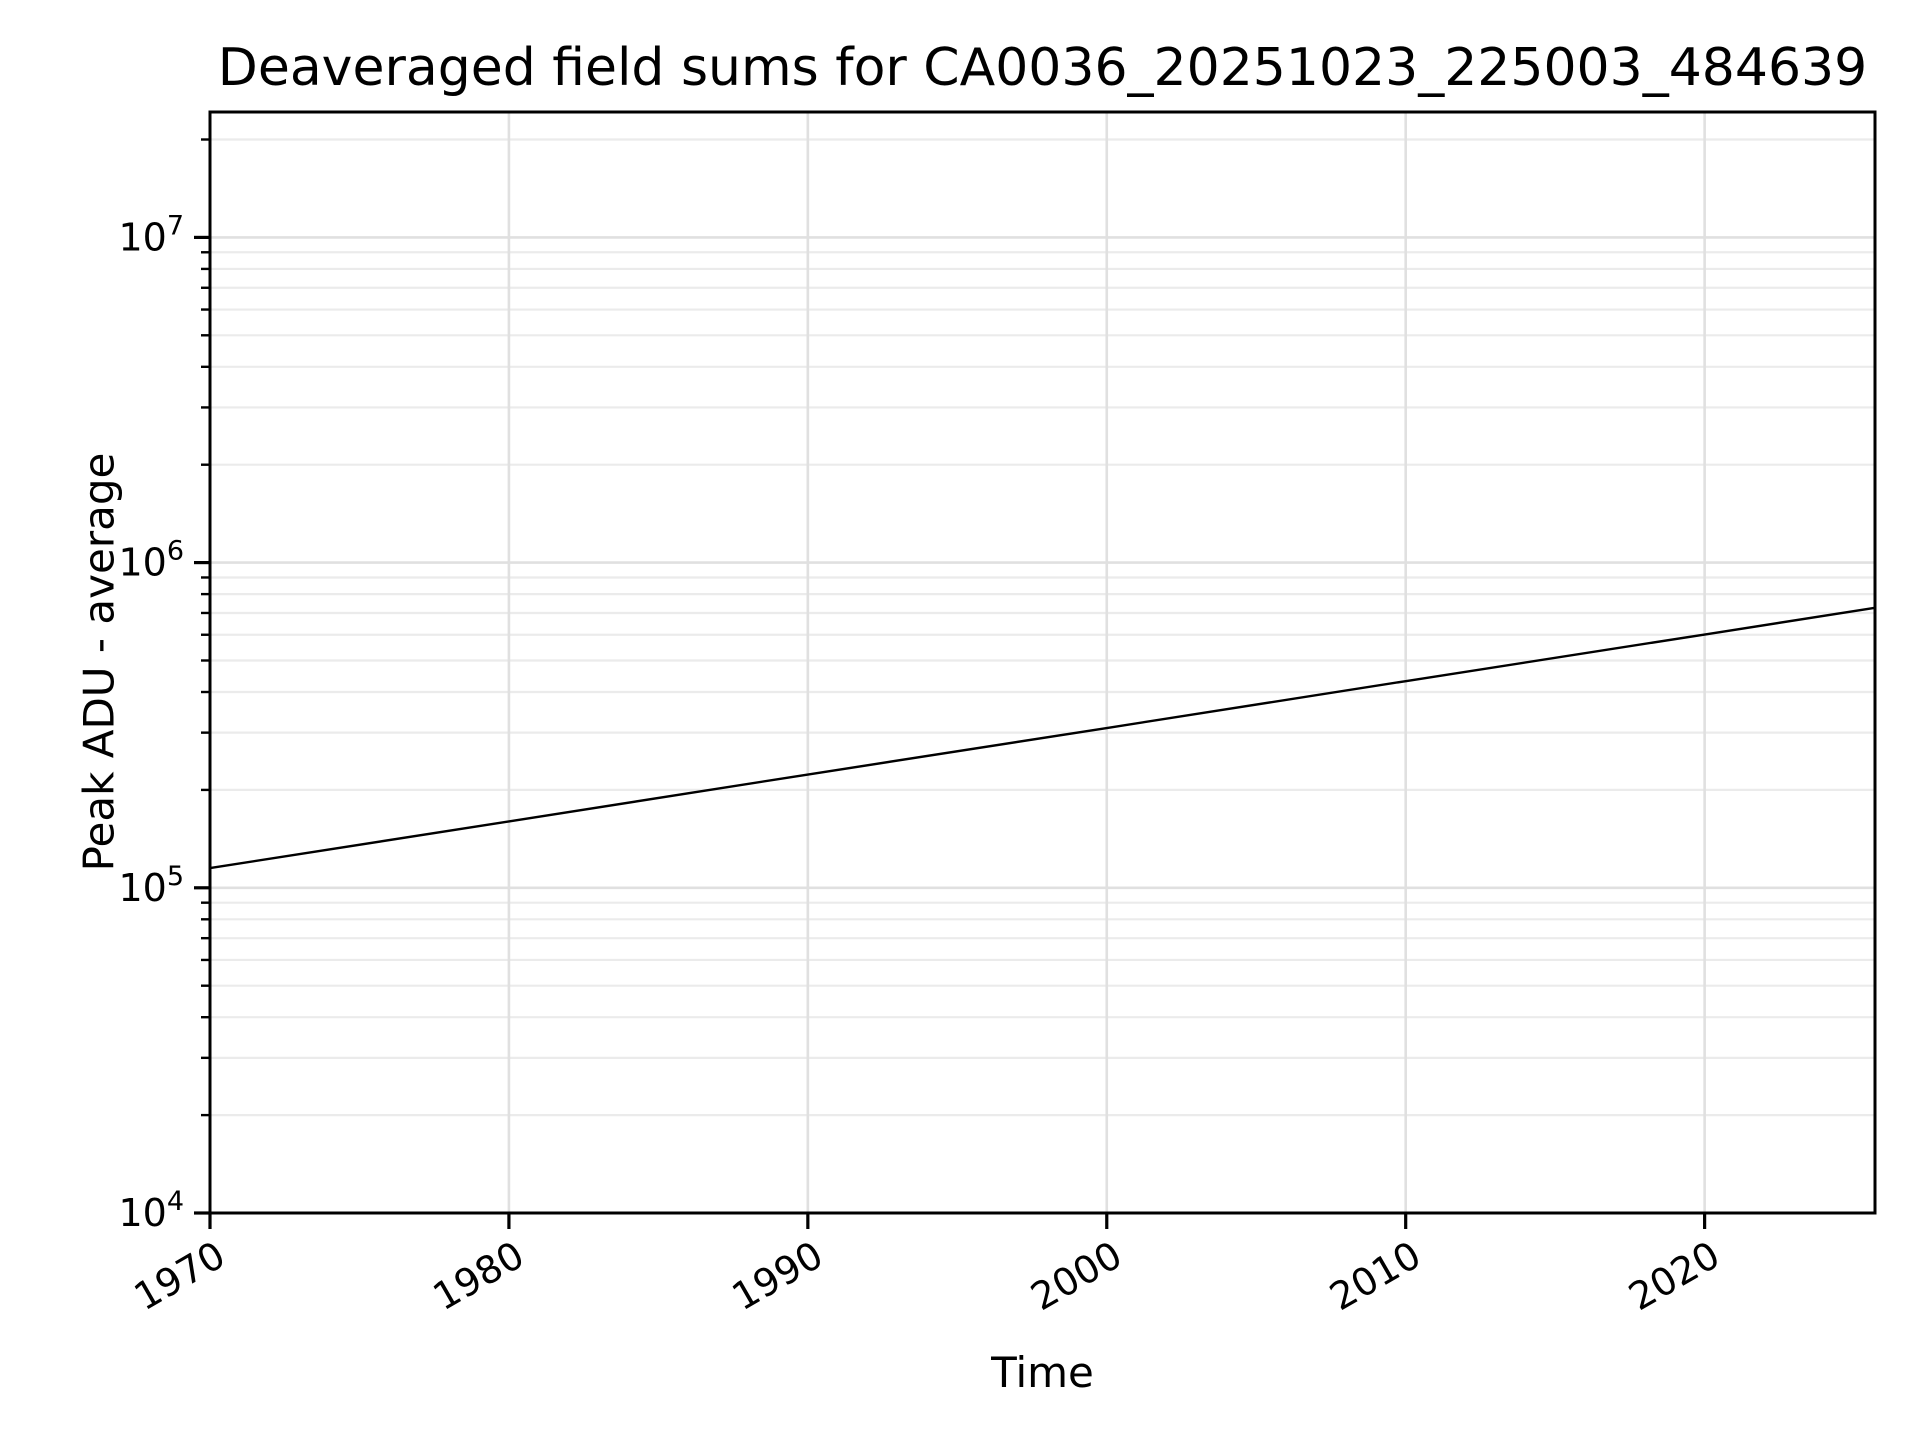 Image resolution: width=1920 pixels, height=1440 pixels. I want to click on x-tick-label: 2010, so click(1375, 1276).